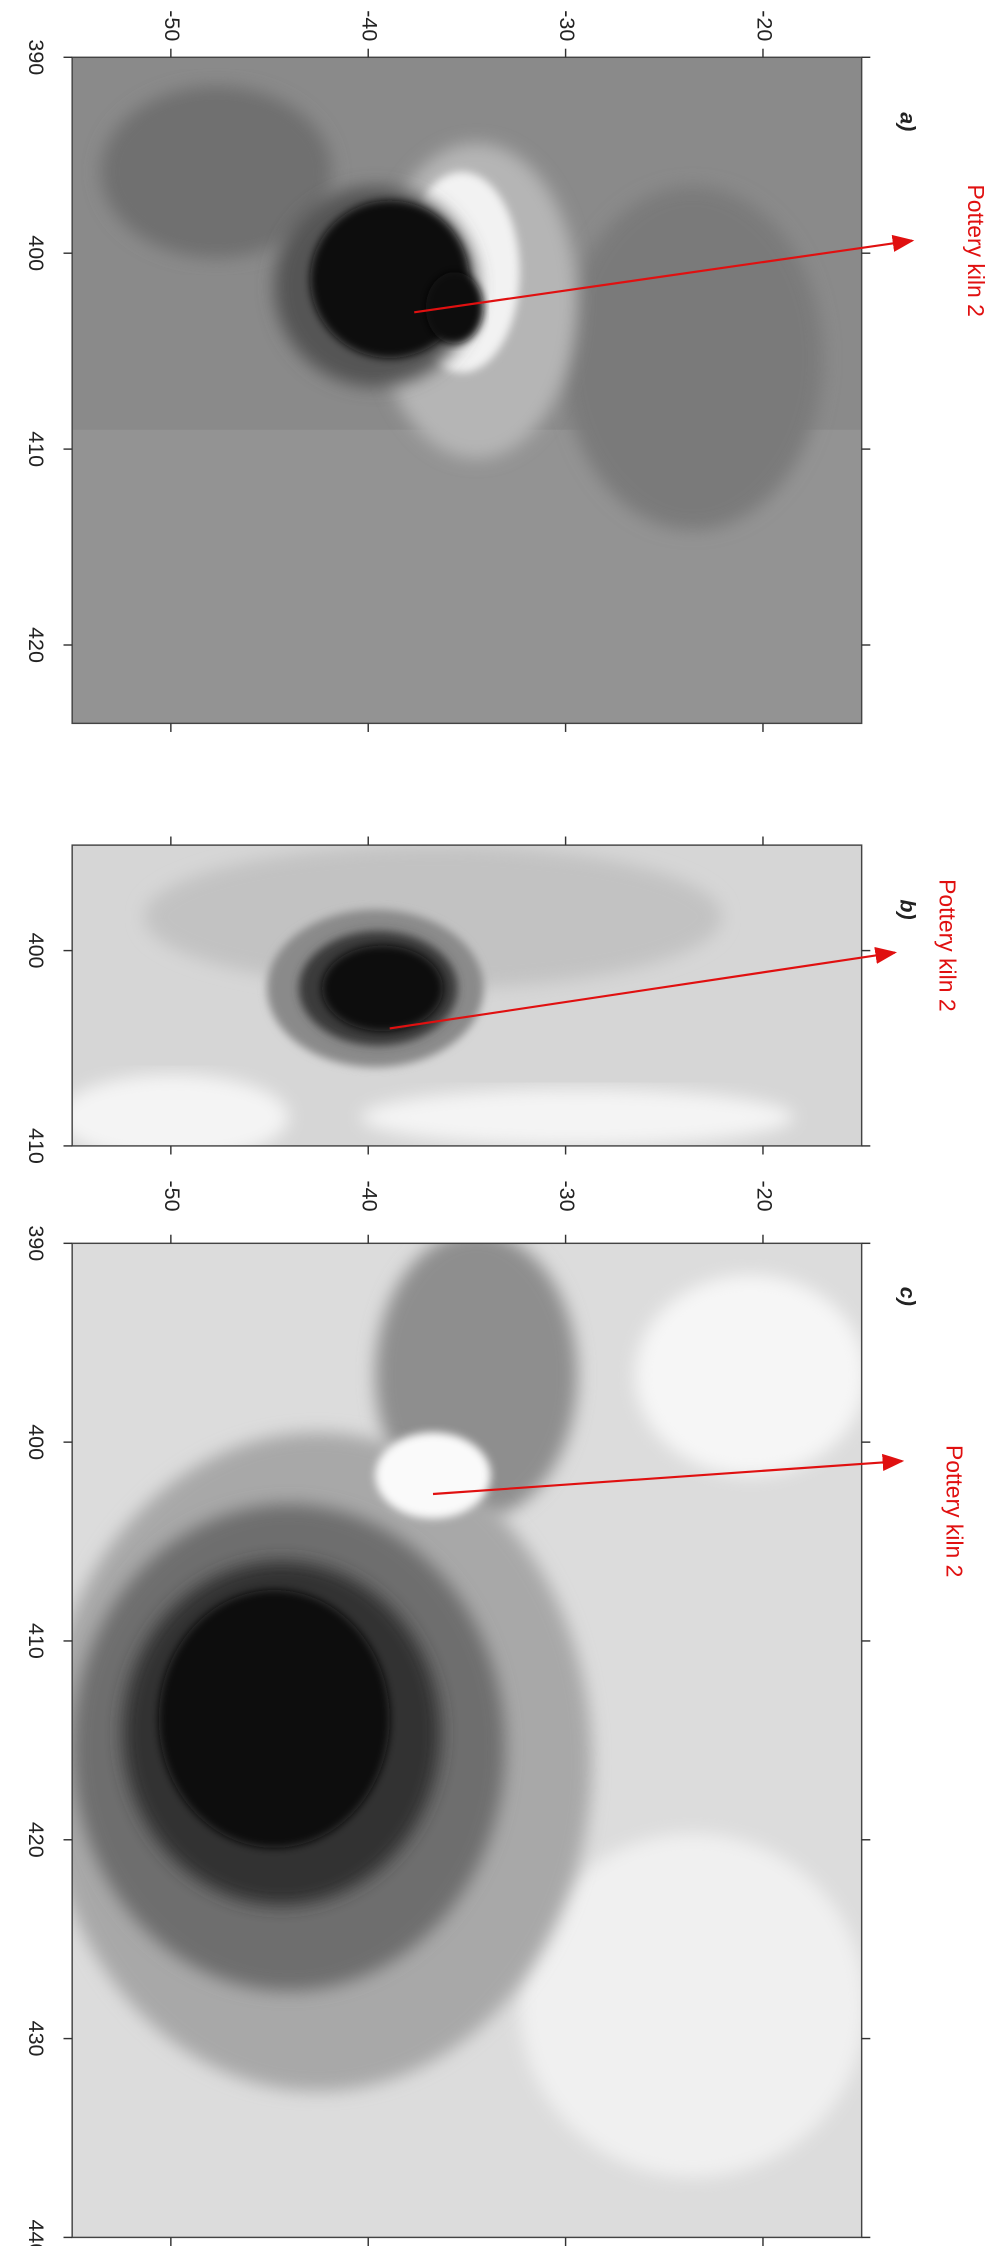  Describe the element at coordinates (36, 2039) in the screenshot. I see `x-tick-label: 430` at that location.